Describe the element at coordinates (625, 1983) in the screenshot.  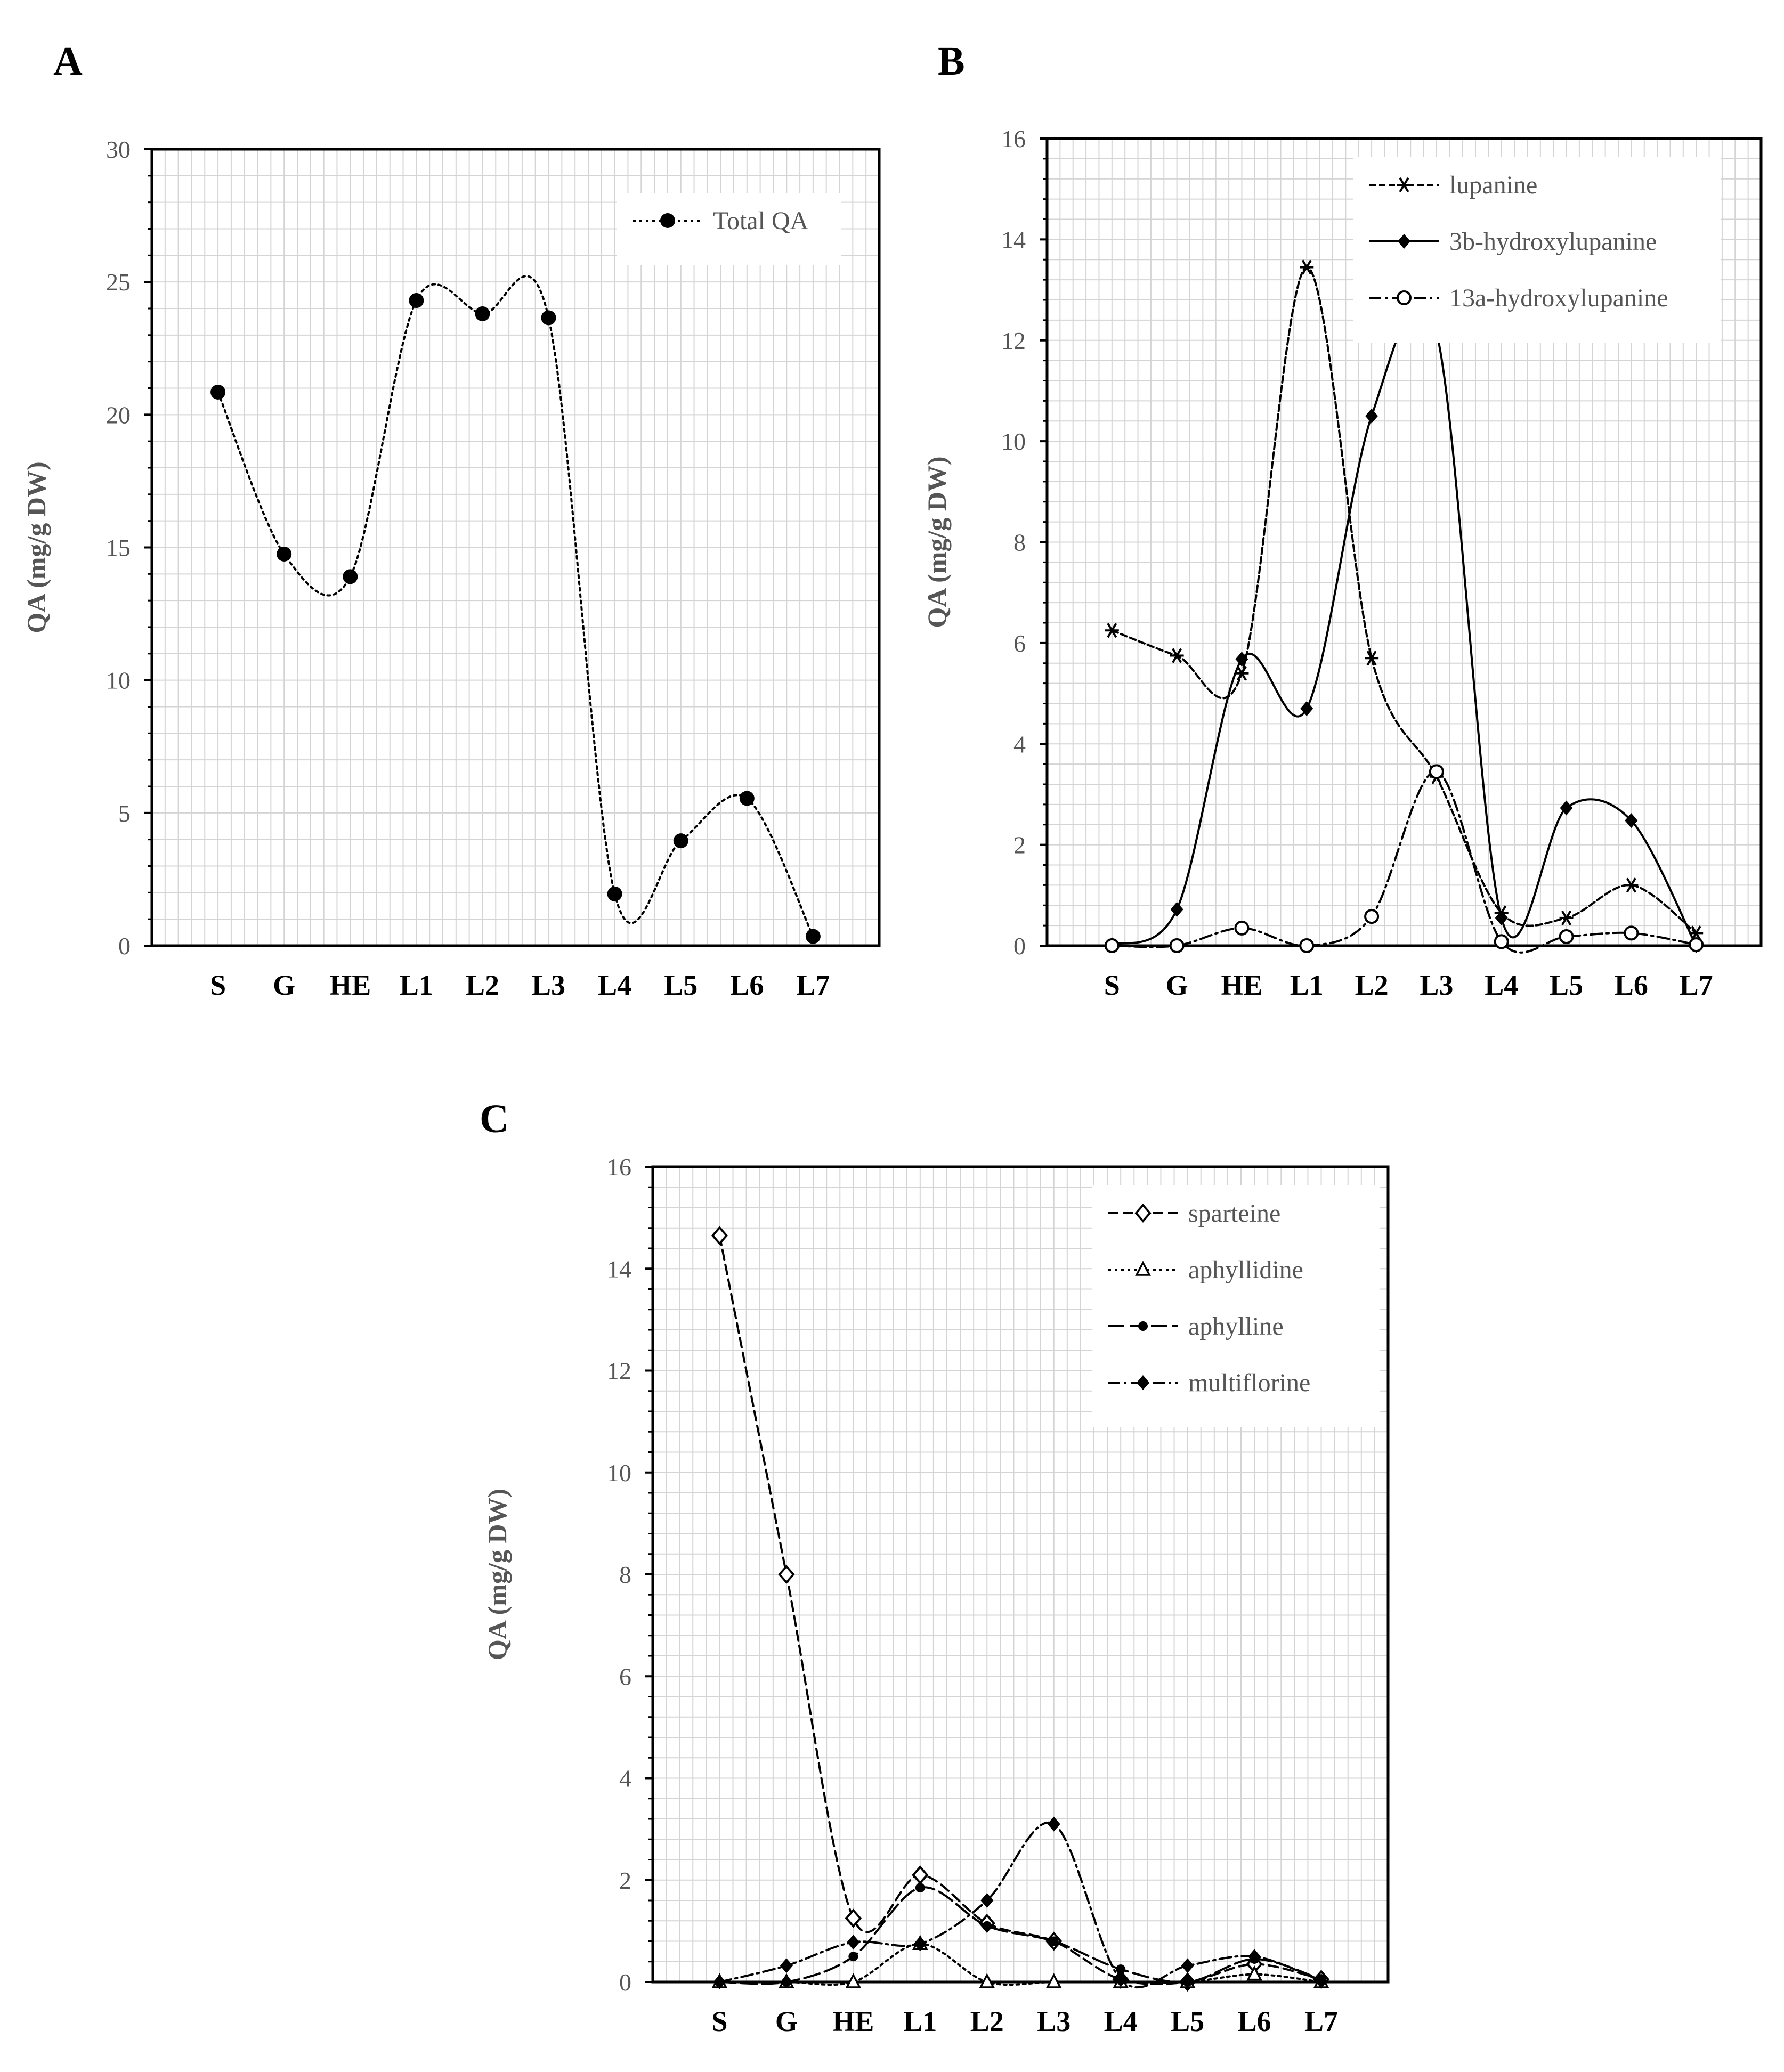
I see `y-tick-label: 0` at that location.